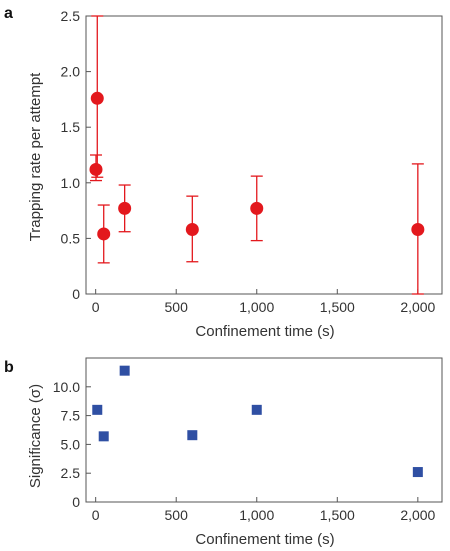 Image resolution: width=450 pixels, height=551 pixels. What do you see at coordinates (8, 13) in the screenshot?
I see `panel-a-letter: a` at bounding box center [8, 13].